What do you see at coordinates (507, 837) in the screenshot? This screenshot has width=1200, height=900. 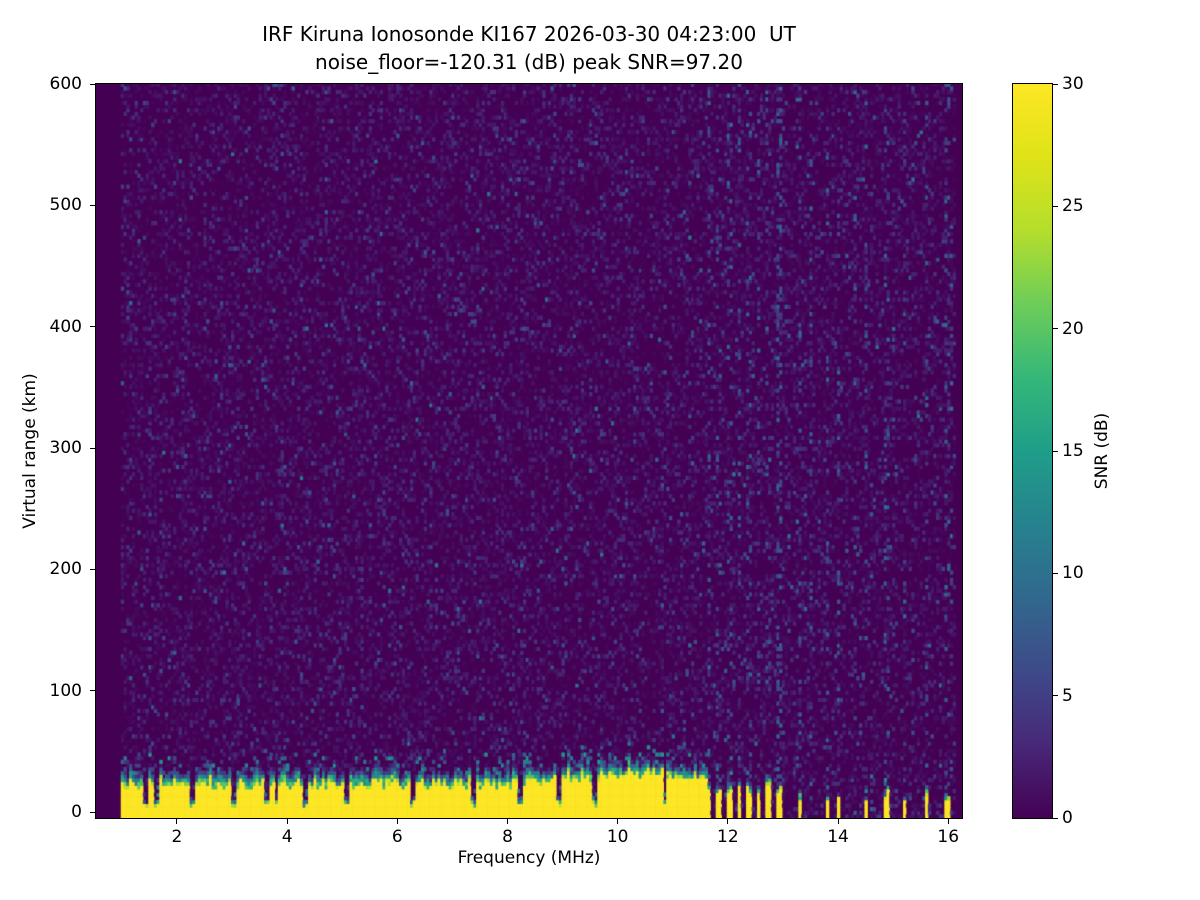 I see `x-tick-label: 8` at bounding box center [507, 837].